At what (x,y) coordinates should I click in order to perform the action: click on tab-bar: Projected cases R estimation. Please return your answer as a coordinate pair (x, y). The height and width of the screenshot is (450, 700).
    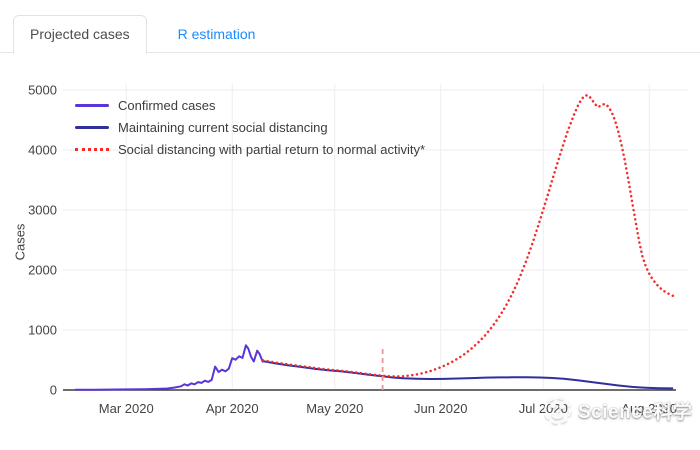
    Looking at the image, I should click on (142, 34).